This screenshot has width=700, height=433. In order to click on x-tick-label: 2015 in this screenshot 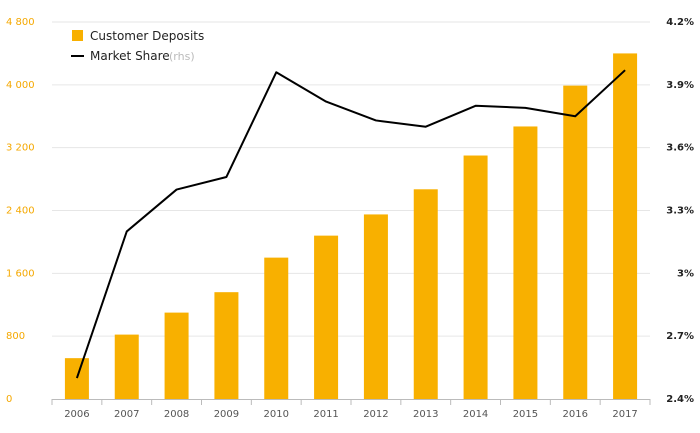, I will do `click(525, 414)`.